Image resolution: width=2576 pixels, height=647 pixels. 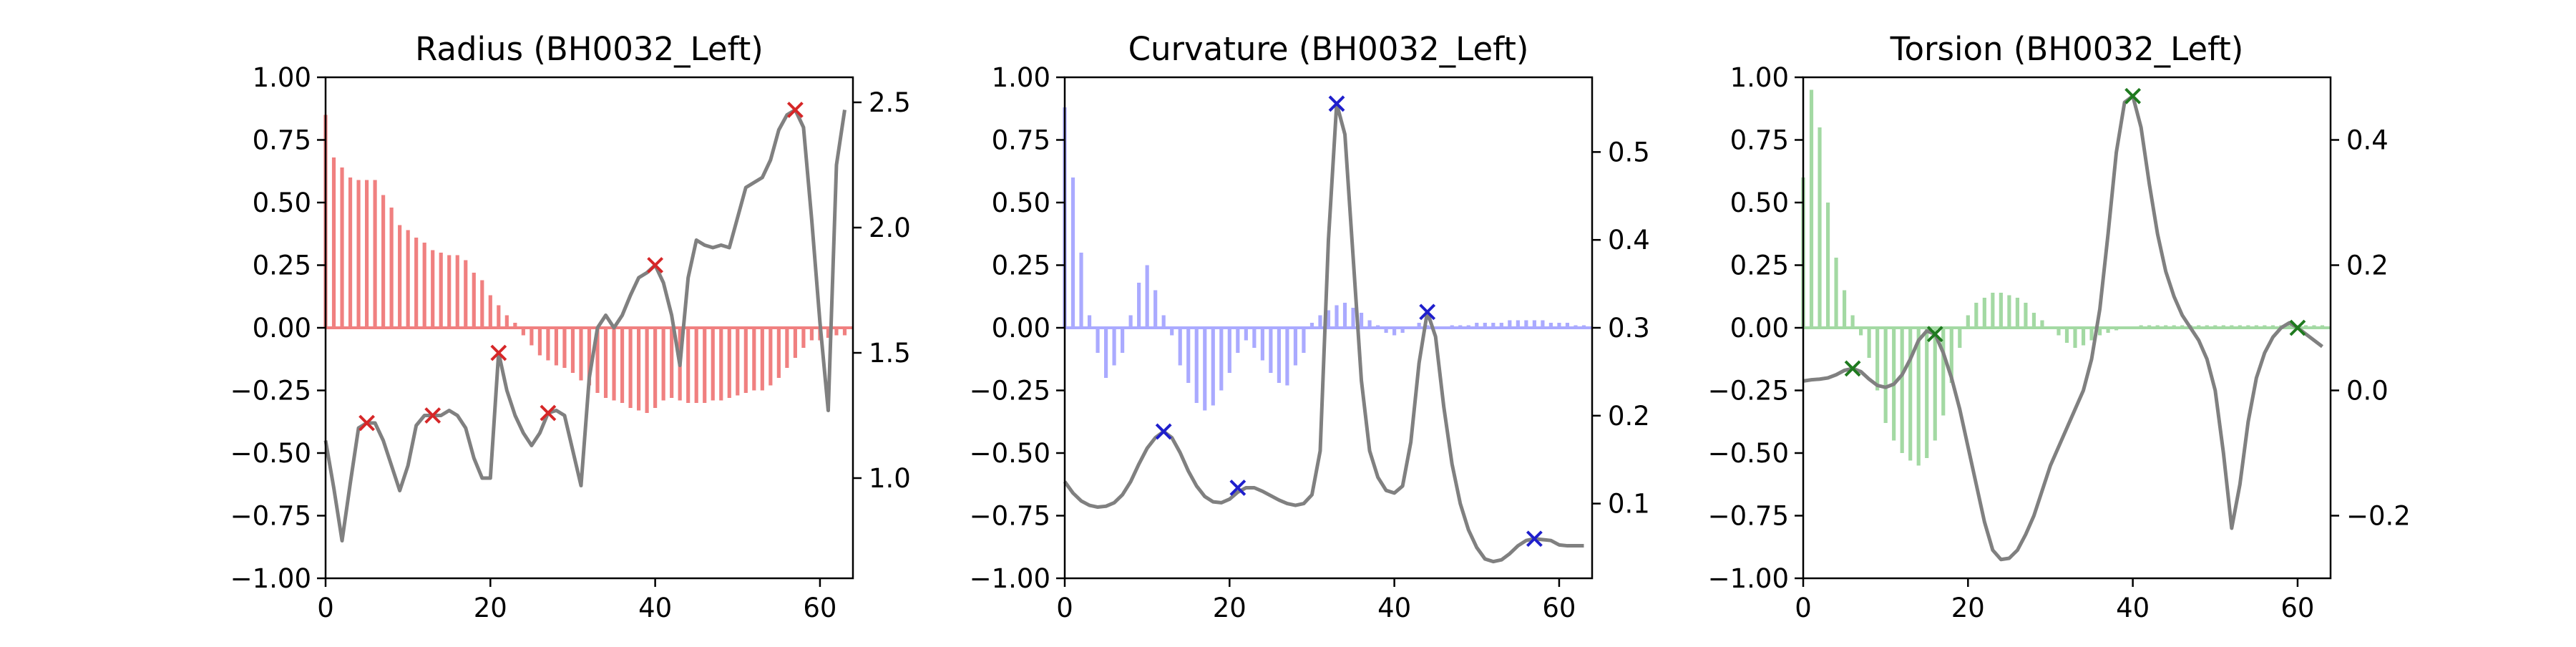 I want to click on y-tick-label: 1.00, so click(x=1759, y=77).